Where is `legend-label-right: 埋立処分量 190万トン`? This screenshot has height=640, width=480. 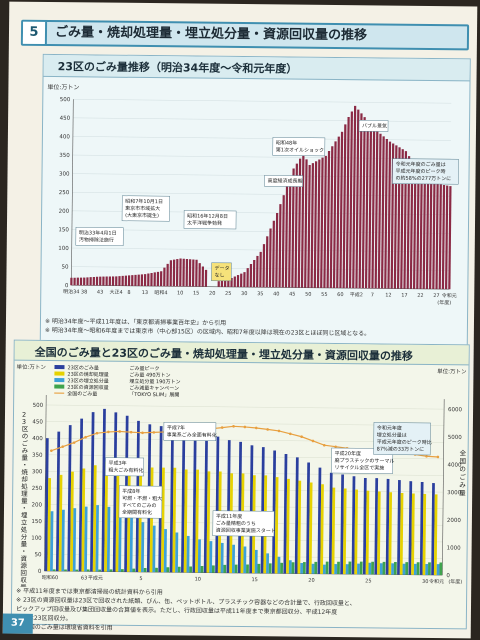
legend-label-right: 埋立処分量 190万トン is located at coordinates (154, 382).